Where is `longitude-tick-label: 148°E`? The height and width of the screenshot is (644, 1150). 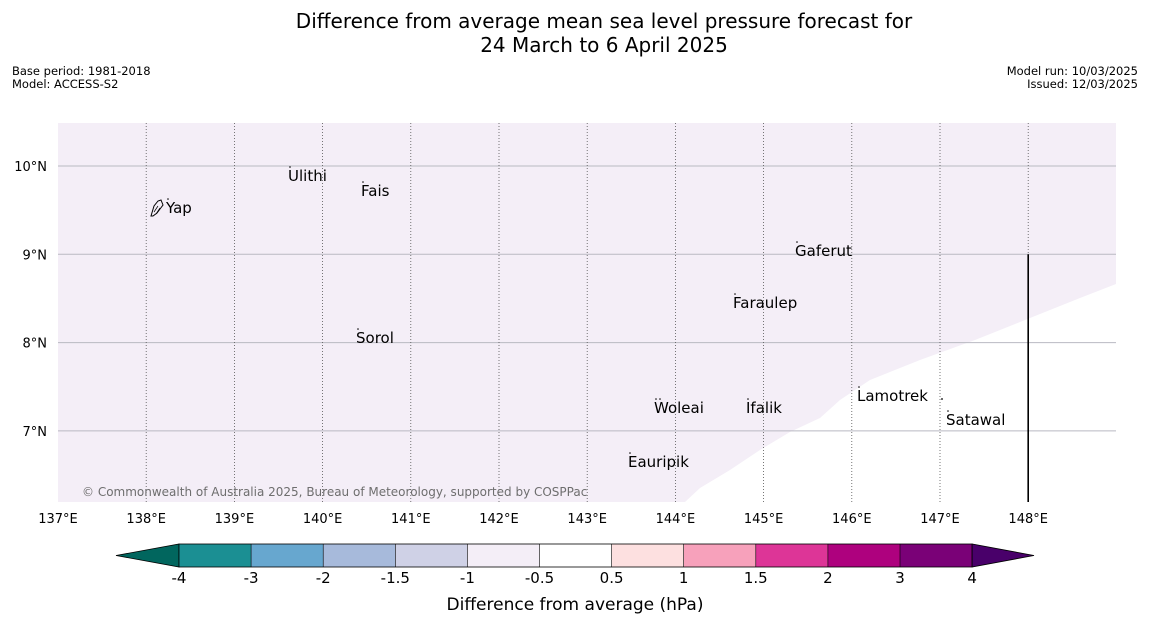 longitude-tick-label: 148°E is located at coordinates (1028, 519).